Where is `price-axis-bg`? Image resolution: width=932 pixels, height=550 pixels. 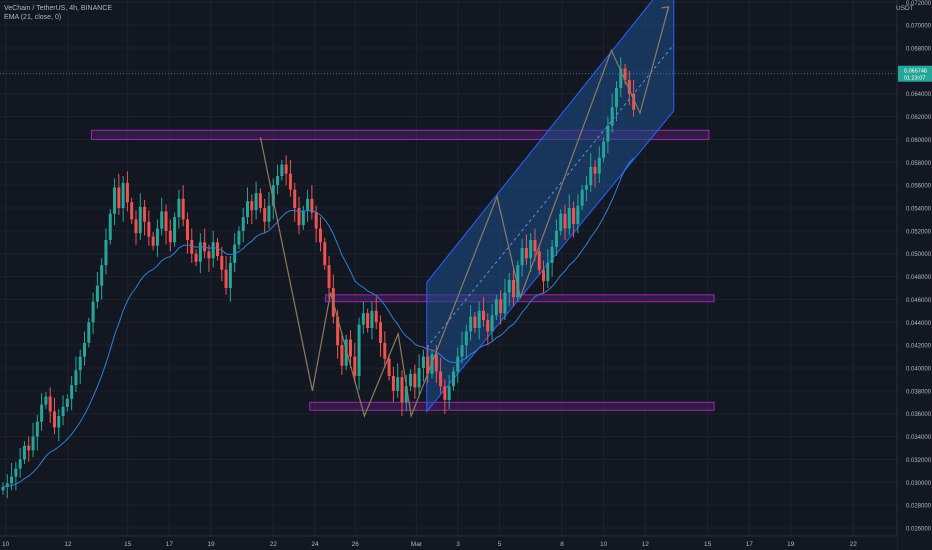 price-axis-bg is located at coordinates (914, 275).